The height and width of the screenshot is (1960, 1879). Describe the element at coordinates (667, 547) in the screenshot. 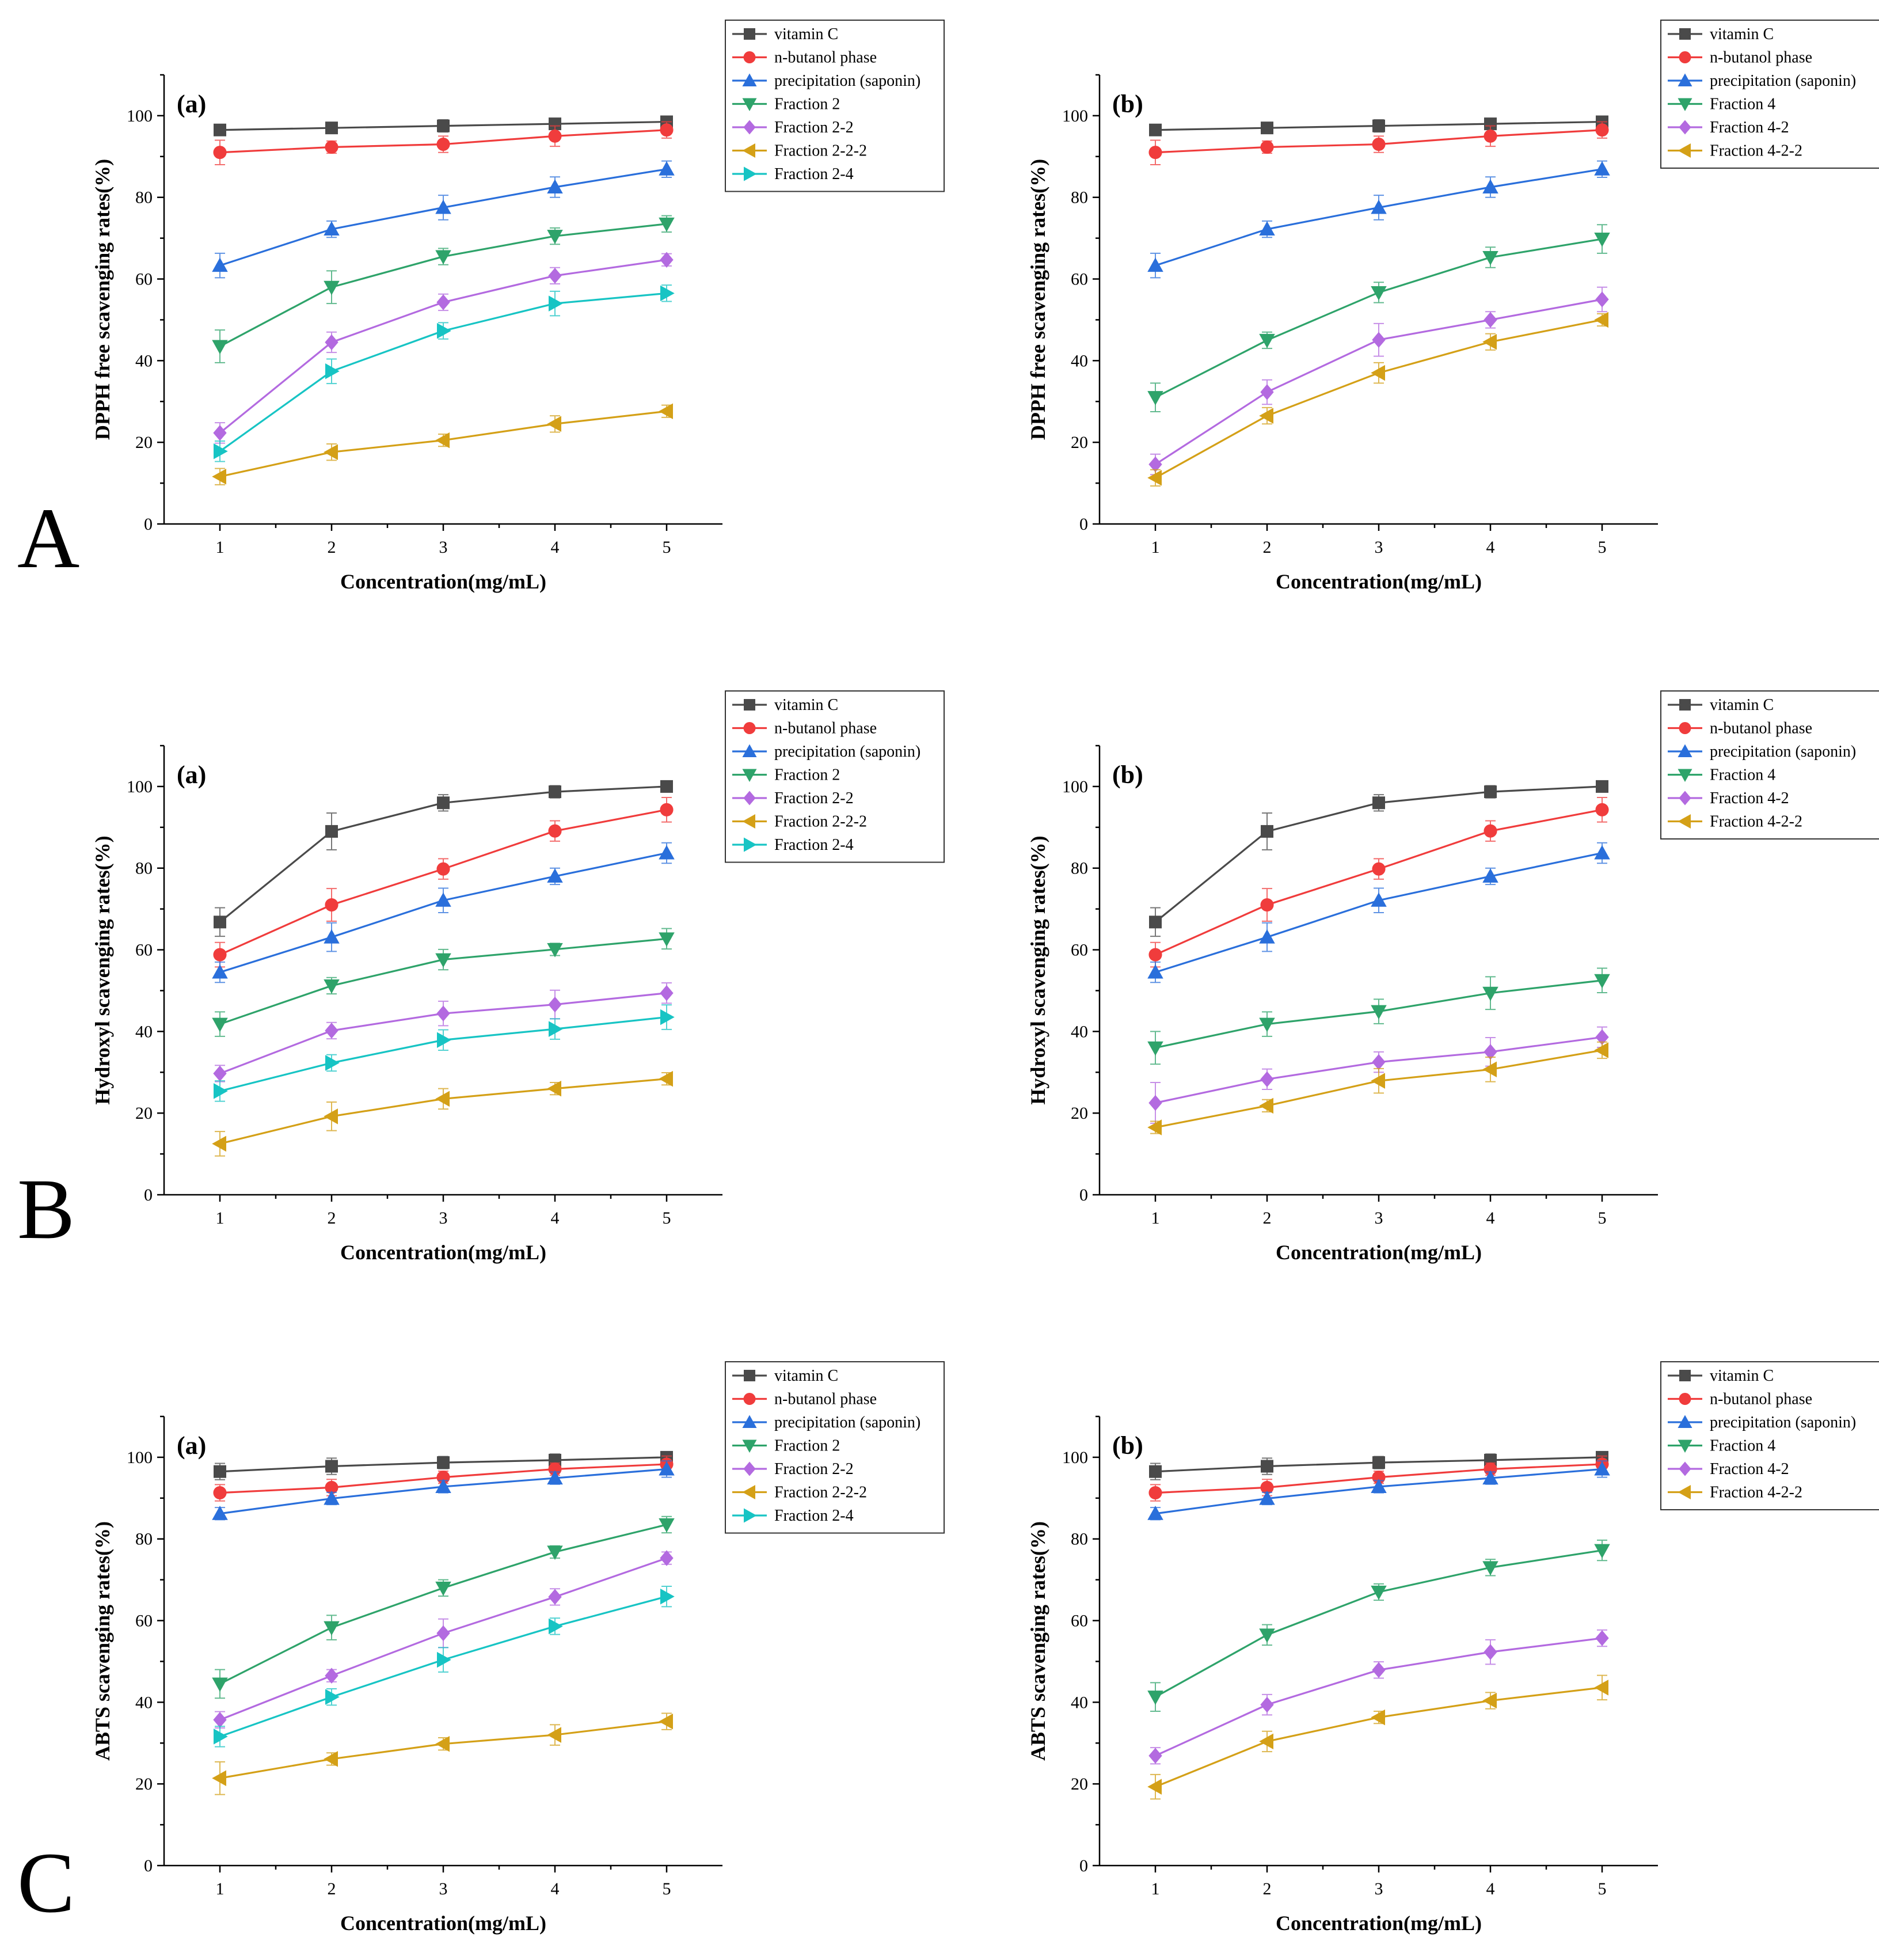

I see `x-tick-label: 5` at that location.